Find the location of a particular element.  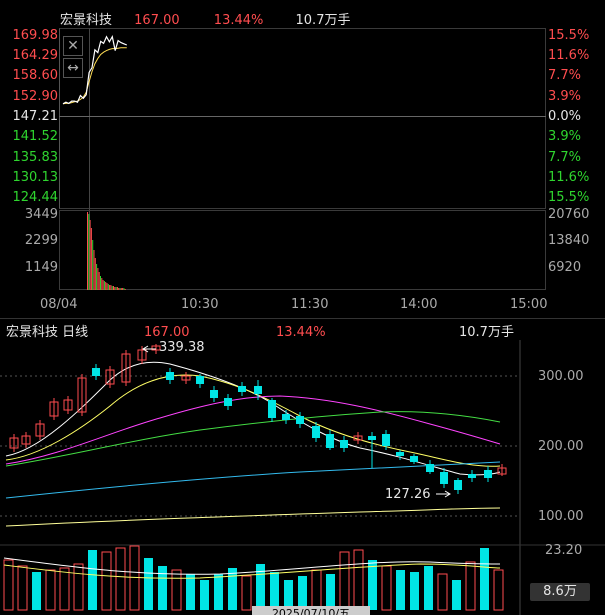

change-percent: 13.44% is located at coordinates (238, 20).